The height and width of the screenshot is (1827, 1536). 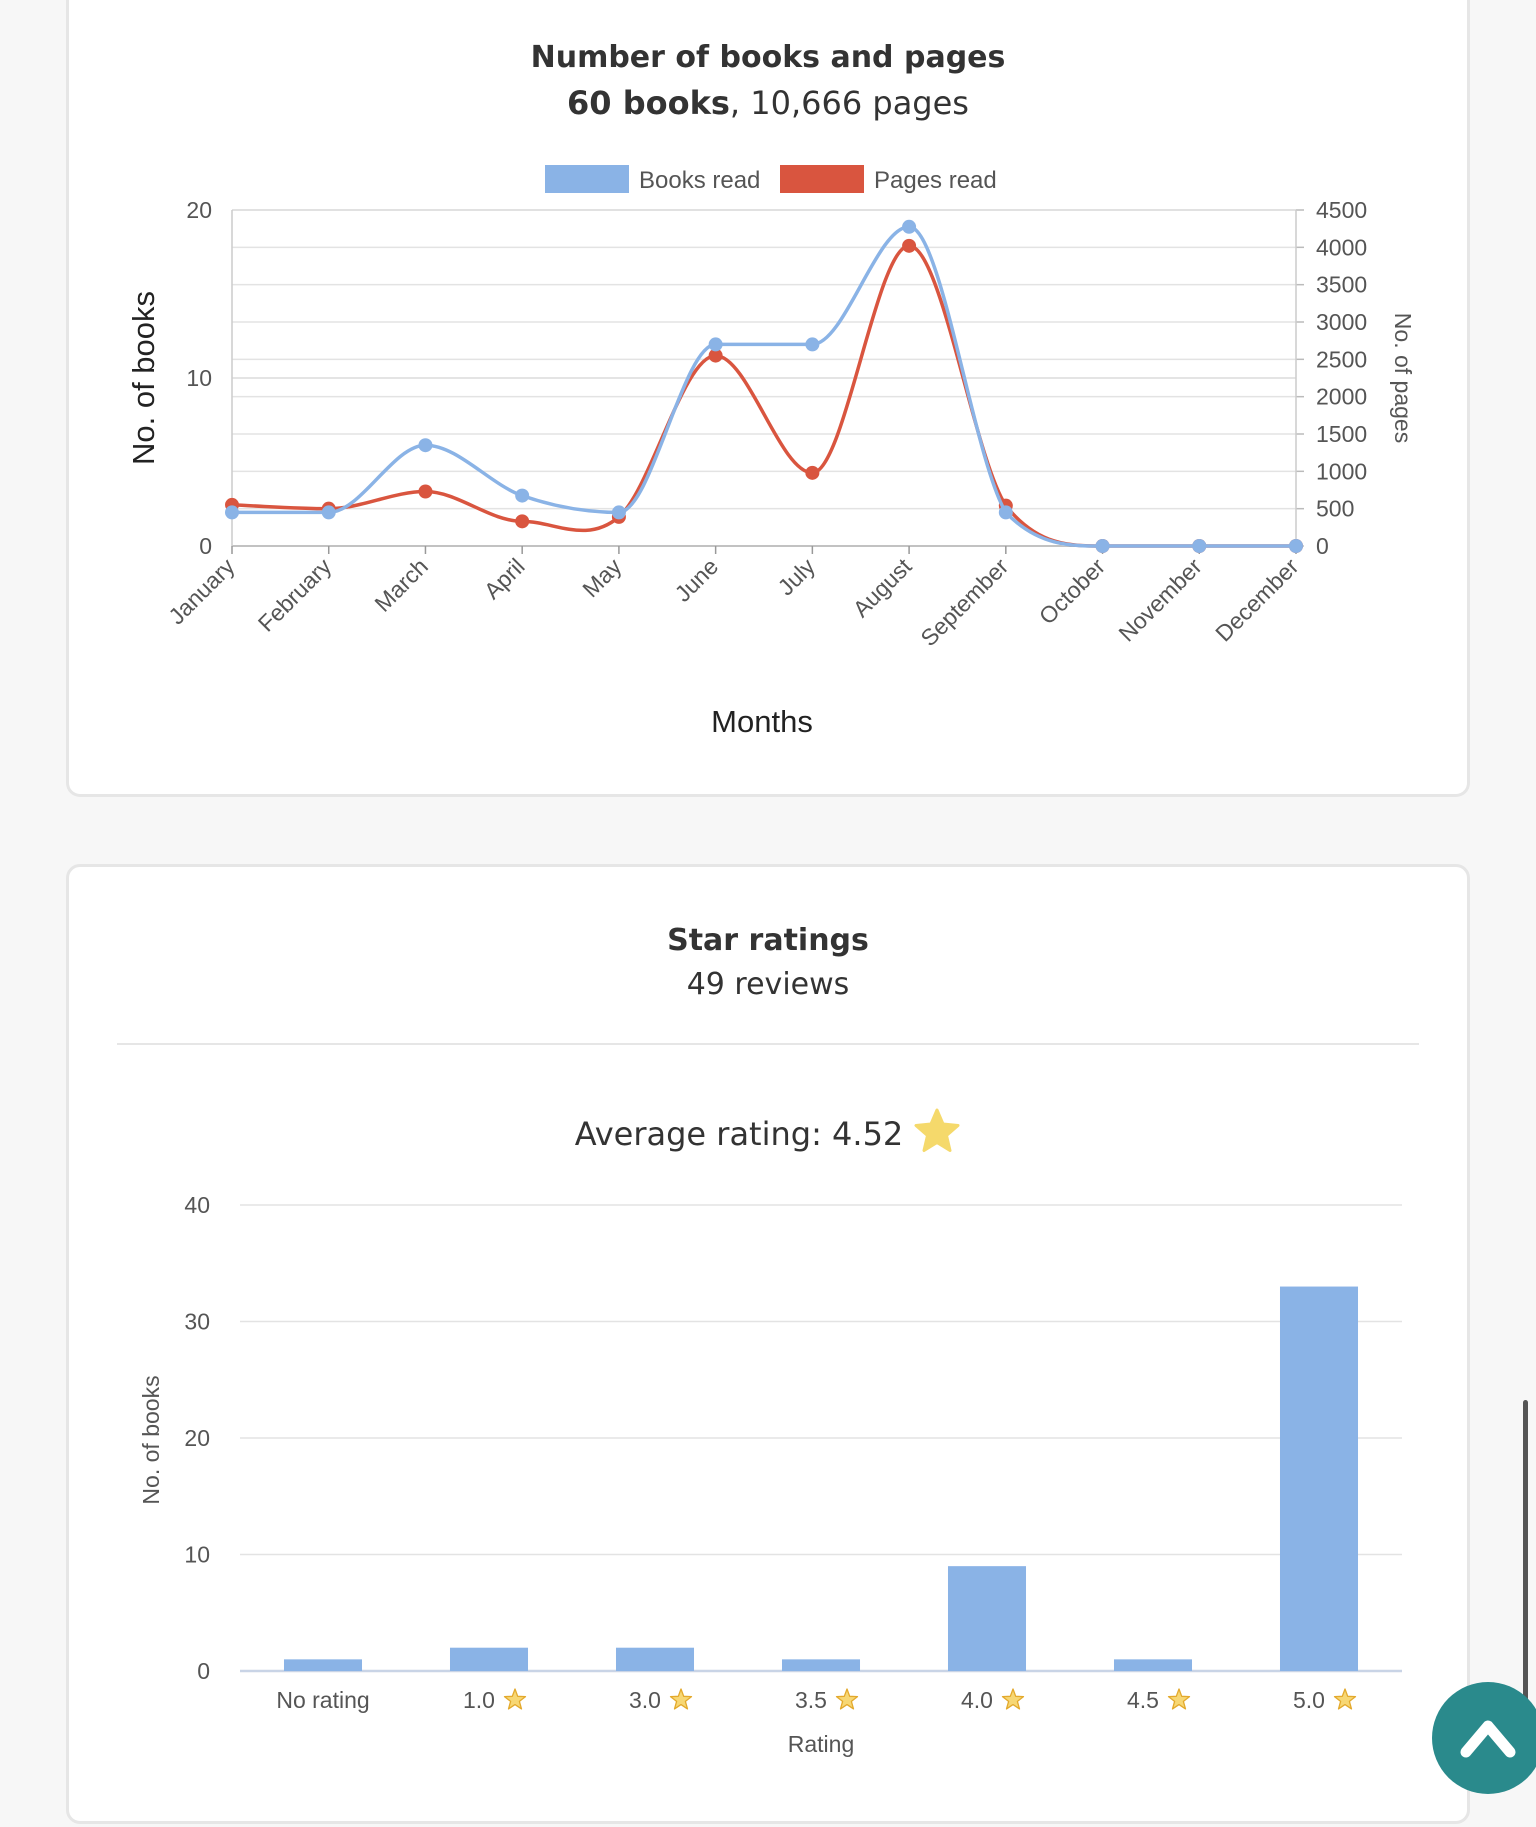 I want to click on chart-subtitle: 60 books, 10,666 pages, so click(x=768, y=103).